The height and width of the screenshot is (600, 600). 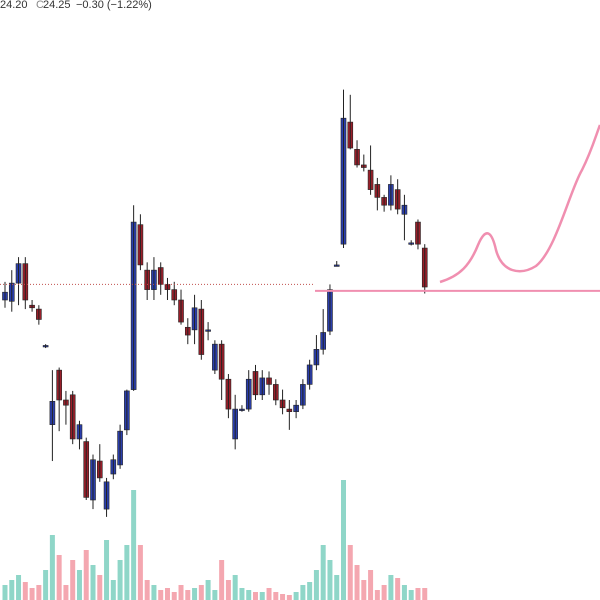 I want to click on drawn-curve, so click(x=519, y=204).